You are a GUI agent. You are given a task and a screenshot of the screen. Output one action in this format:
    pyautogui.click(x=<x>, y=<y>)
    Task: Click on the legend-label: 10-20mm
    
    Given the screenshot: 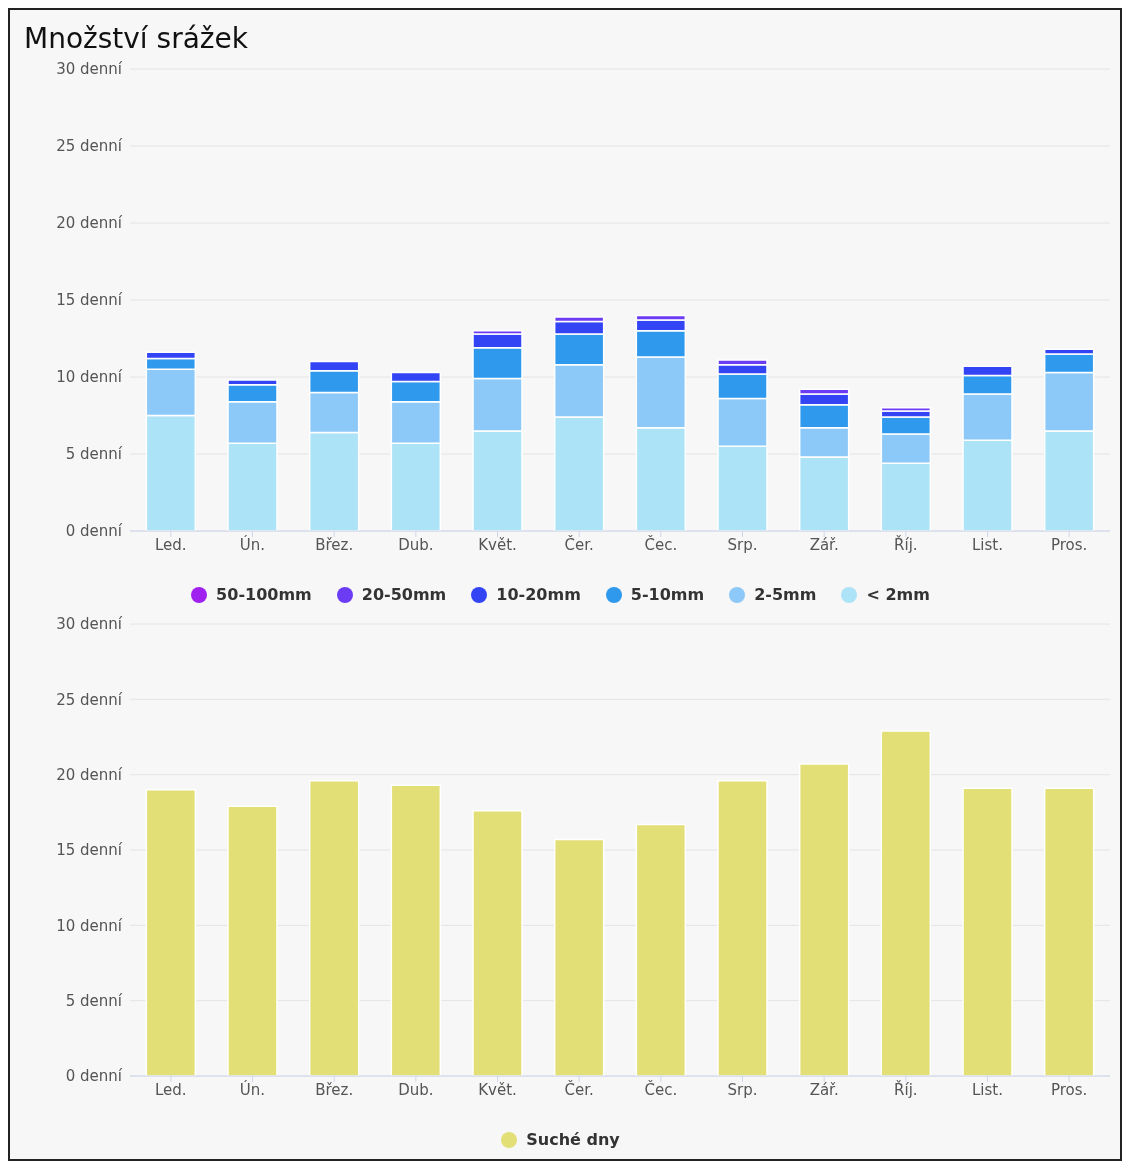 What is the action you would take?
    pyautogui.click(x=538, y=594)
    